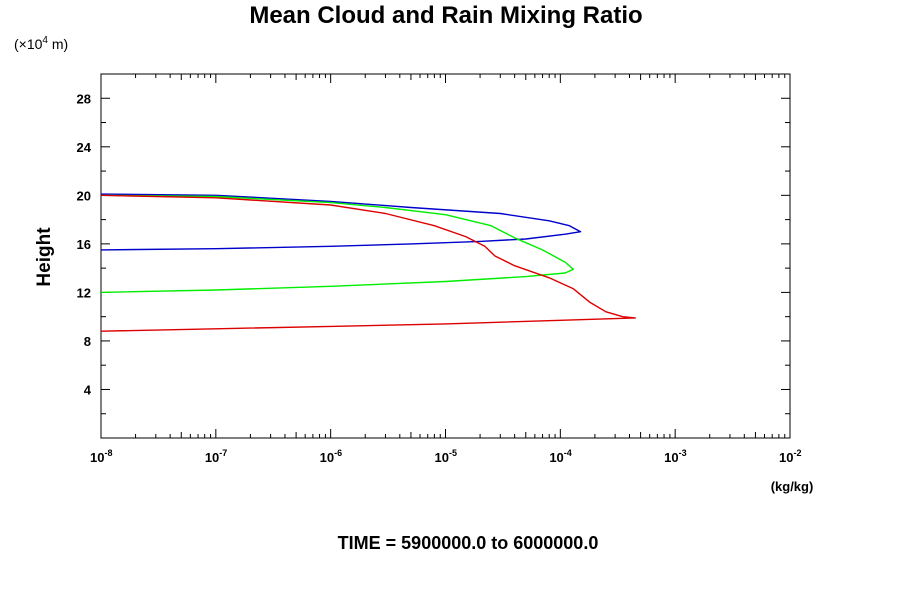 The height and width of the screenshot is (600, 900). Describe the element at coordinates (44, 257) in the screenshot. I see `y-axis-label: Height` at that location.